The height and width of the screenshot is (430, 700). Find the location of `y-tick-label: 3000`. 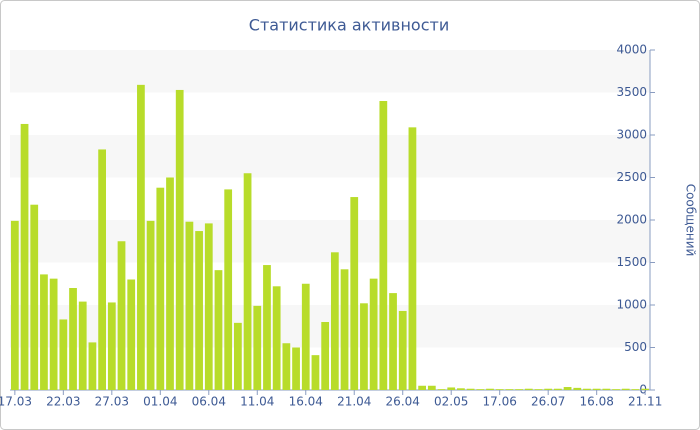

y-tick-label: 3000 is located at coordinates (631, 135).